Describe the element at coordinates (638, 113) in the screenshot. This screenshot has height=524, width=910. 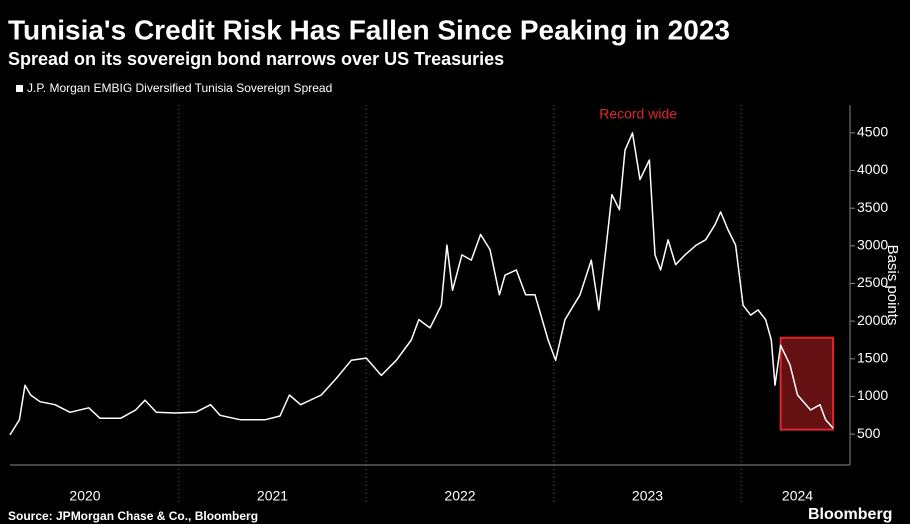
I see `annotation: Record wide` at that location.